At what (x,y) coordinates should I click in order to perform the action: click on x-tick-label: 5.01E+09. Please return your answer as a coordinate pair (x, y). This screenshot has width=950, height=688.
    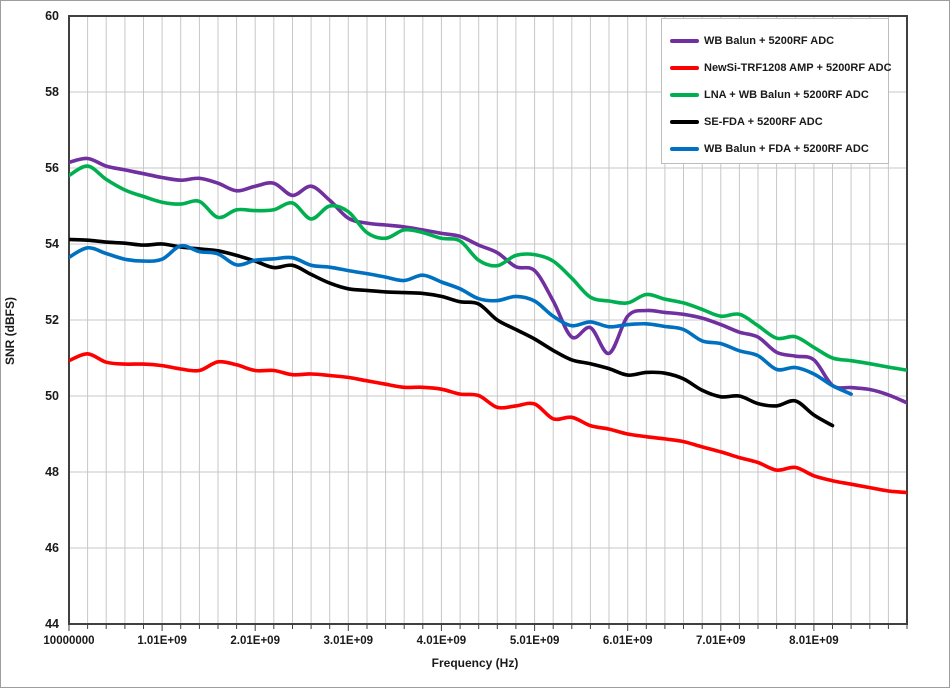
    Looking at the image, I should click on (535, 641).